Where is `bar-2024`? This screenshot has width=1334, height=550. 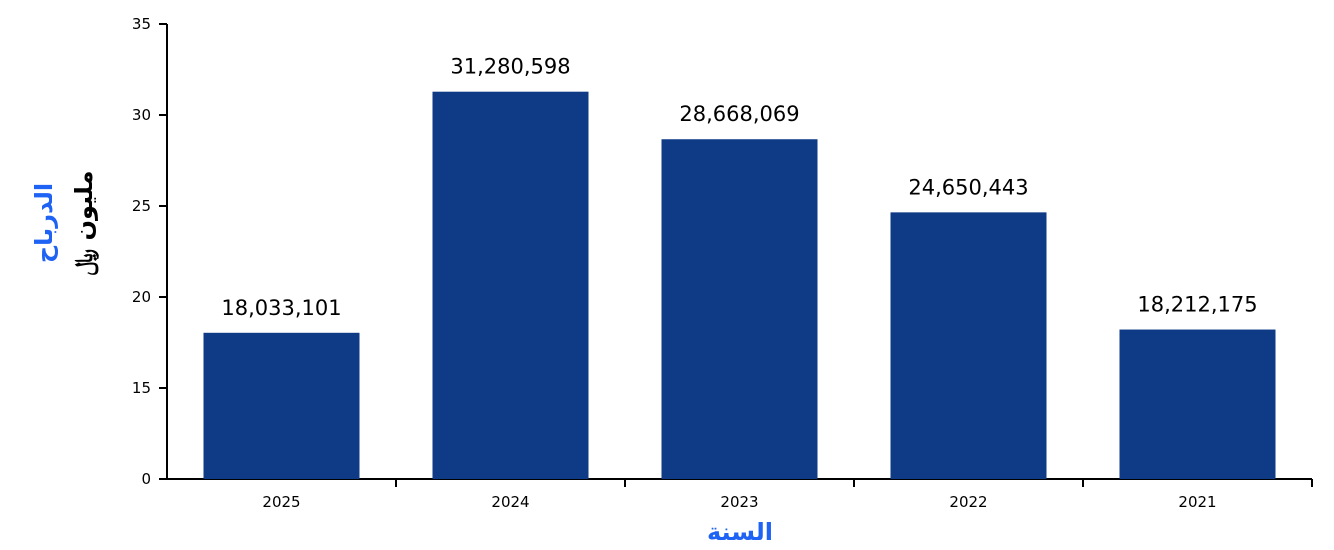 bar-2024 is located at coordinates (510, 285).